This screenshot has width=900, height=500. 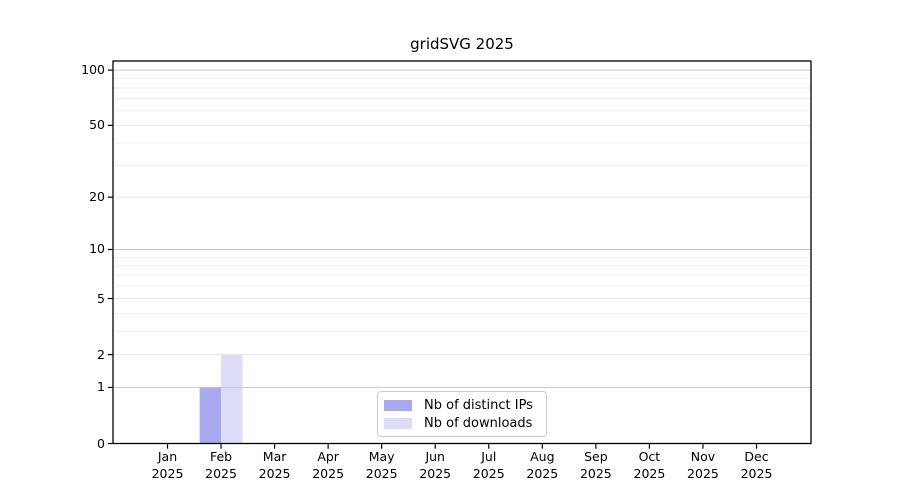 What do you see at coordinates (435, 465) in the screenshot?
I see `x-tick-label-jun: Jun 2025` at bounding box center [435, 465].